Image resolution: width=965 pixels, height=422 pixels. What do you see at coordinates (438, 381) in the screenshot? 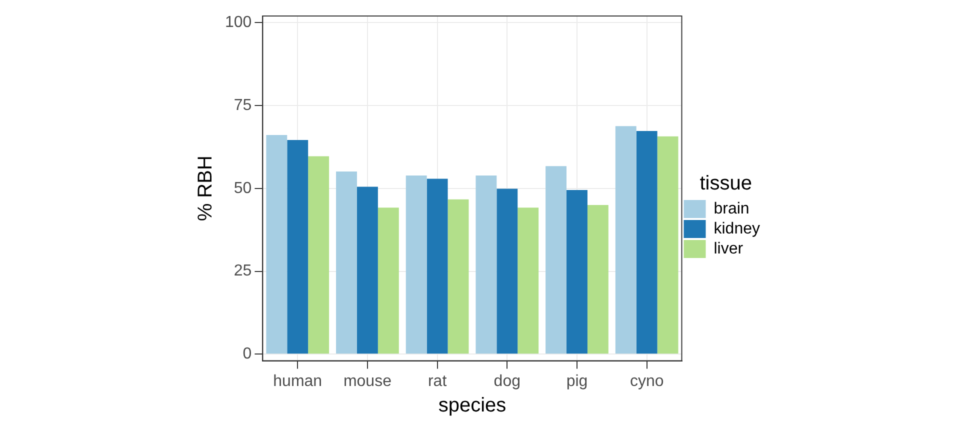
I see `x-tick-label: rat` at bounding box center [438, 381].